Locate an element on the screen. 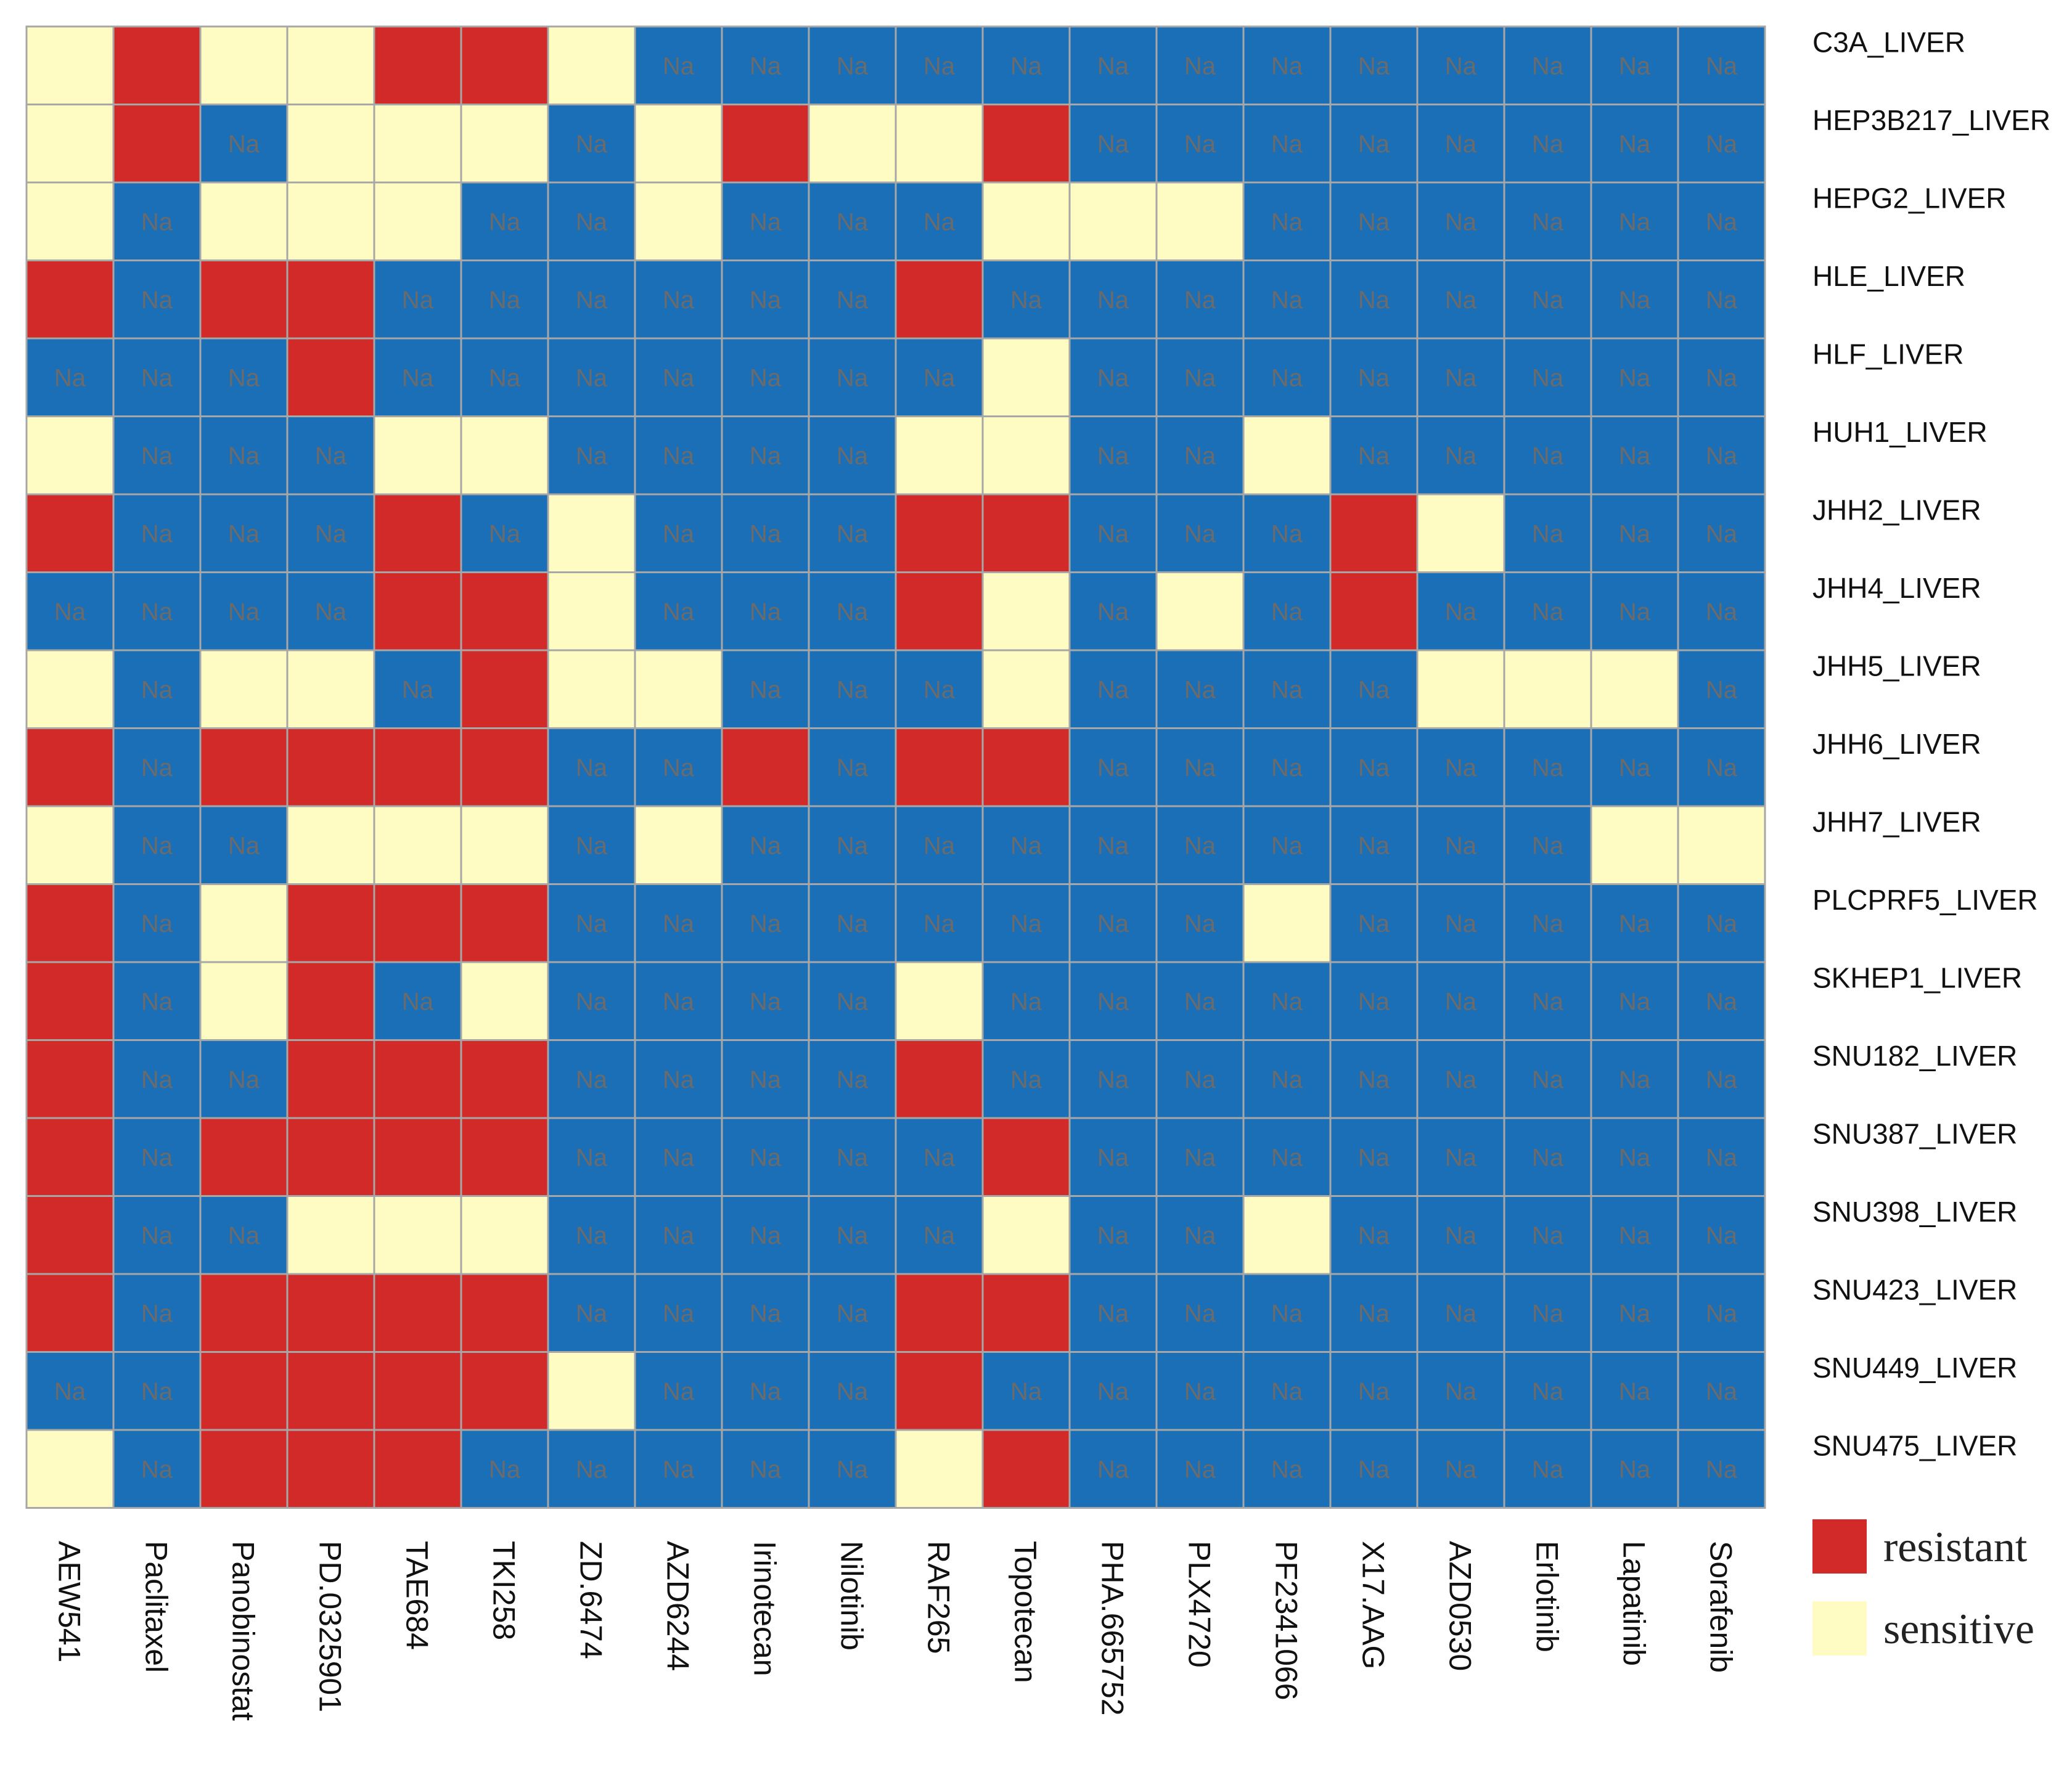 This screenshot has height=1772, width=2072. legend-swatch-sensitive is located at coordinates (1839, 1628).